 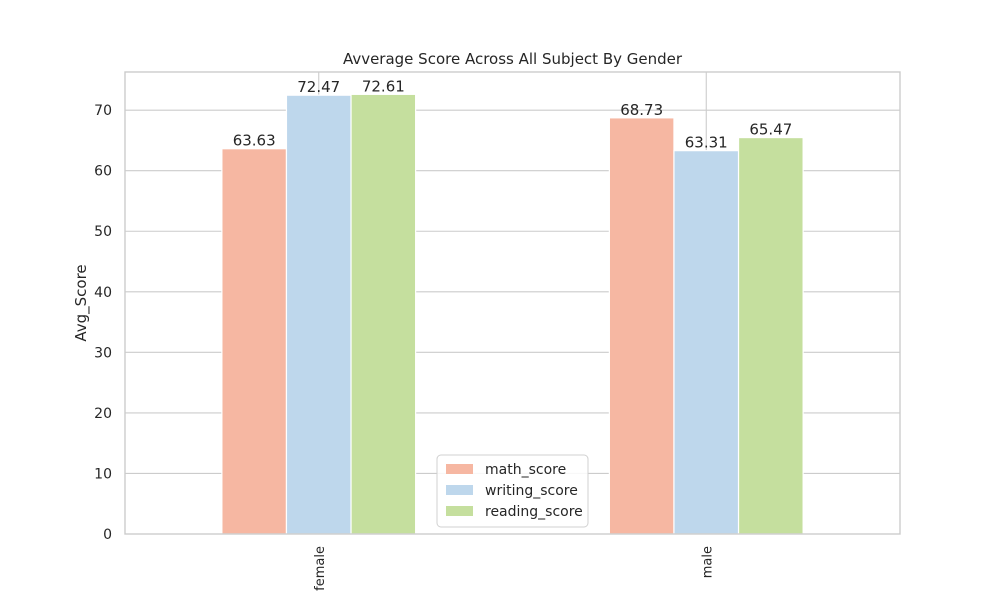 What do you see at coordinates (254, 341) in the screenshot?
I see `bar-math_score-female` at bounding box center [254, 341].